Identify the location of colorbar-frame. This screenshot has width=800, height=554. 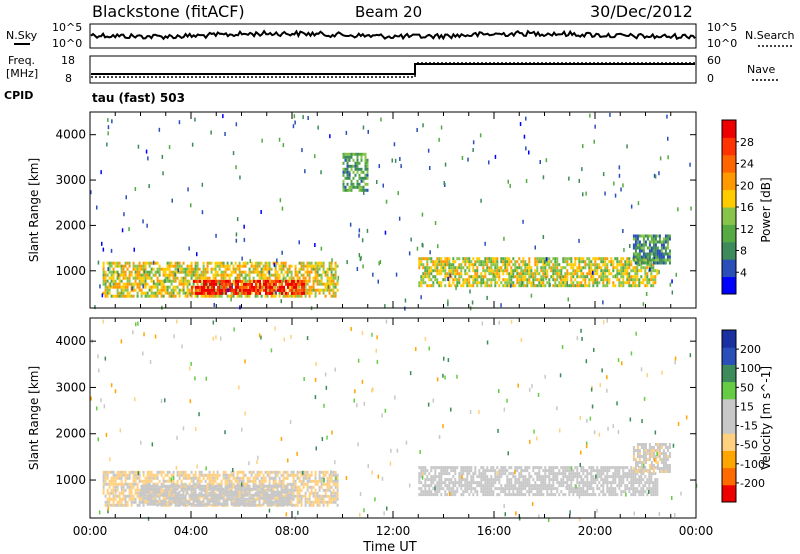
(729, 416).